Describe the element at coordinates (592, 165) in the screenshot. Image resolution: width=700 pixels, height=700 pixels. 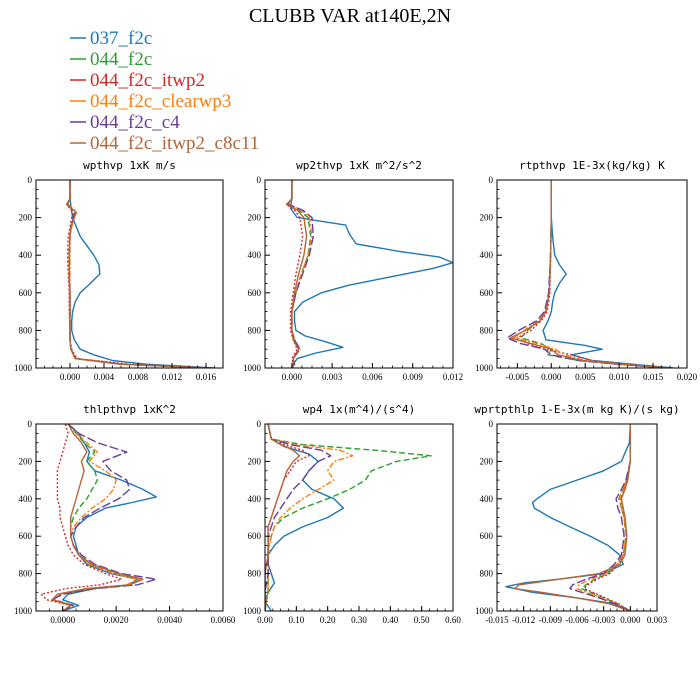
I see `panel-title: rtpthvp 1E-3x(kg/kg) K` at that location.